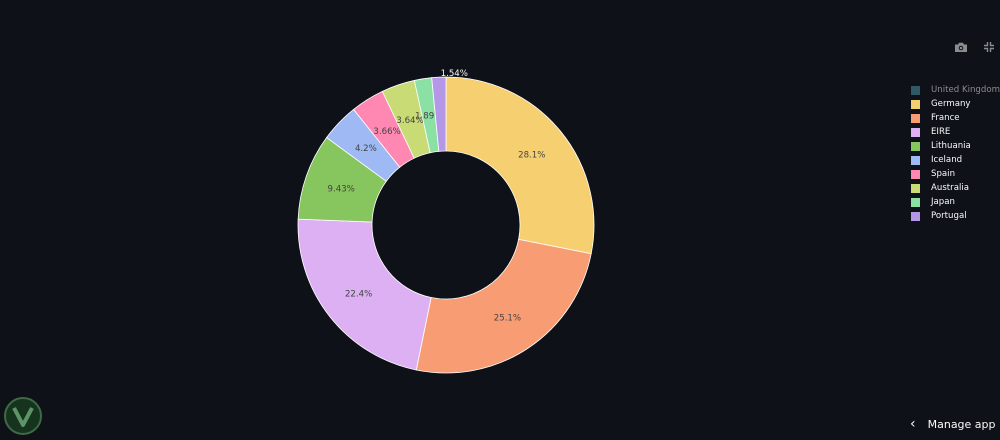  I want to click on chevron-left-icon: ‹, so click(913, 424).